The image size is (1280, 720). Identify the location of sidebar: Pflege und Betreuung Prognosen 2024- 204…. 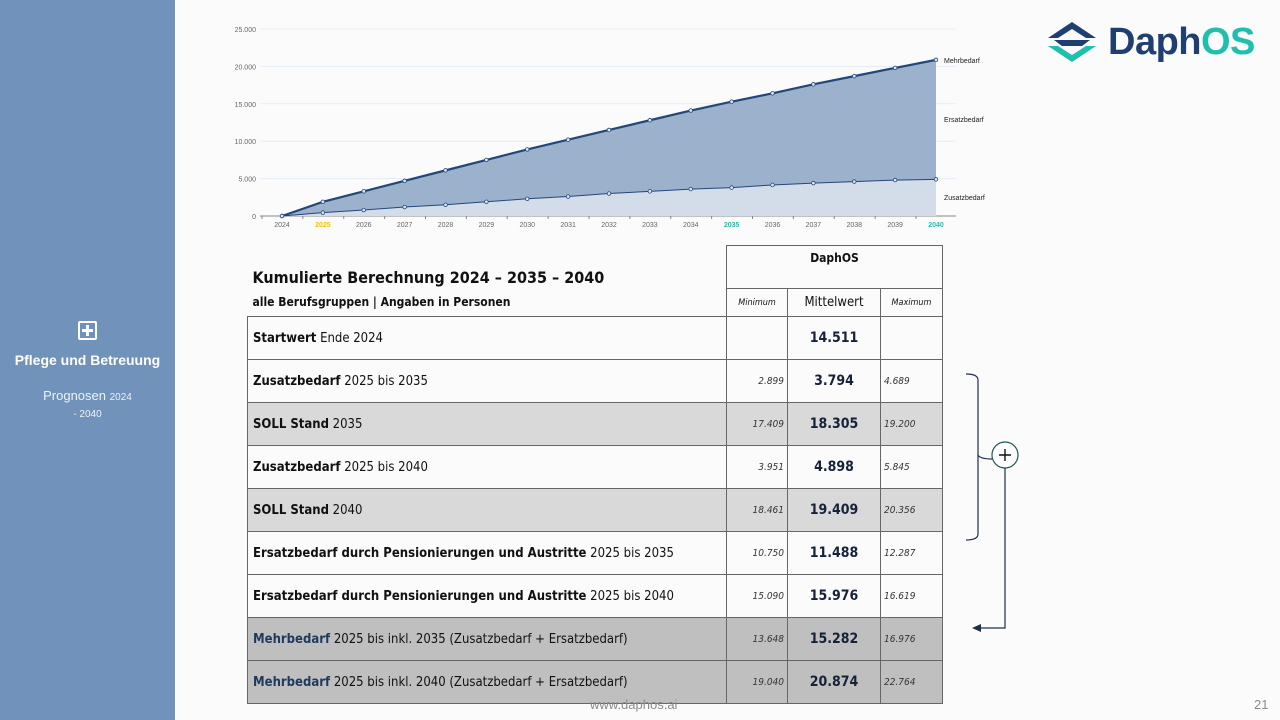
(87, 360).